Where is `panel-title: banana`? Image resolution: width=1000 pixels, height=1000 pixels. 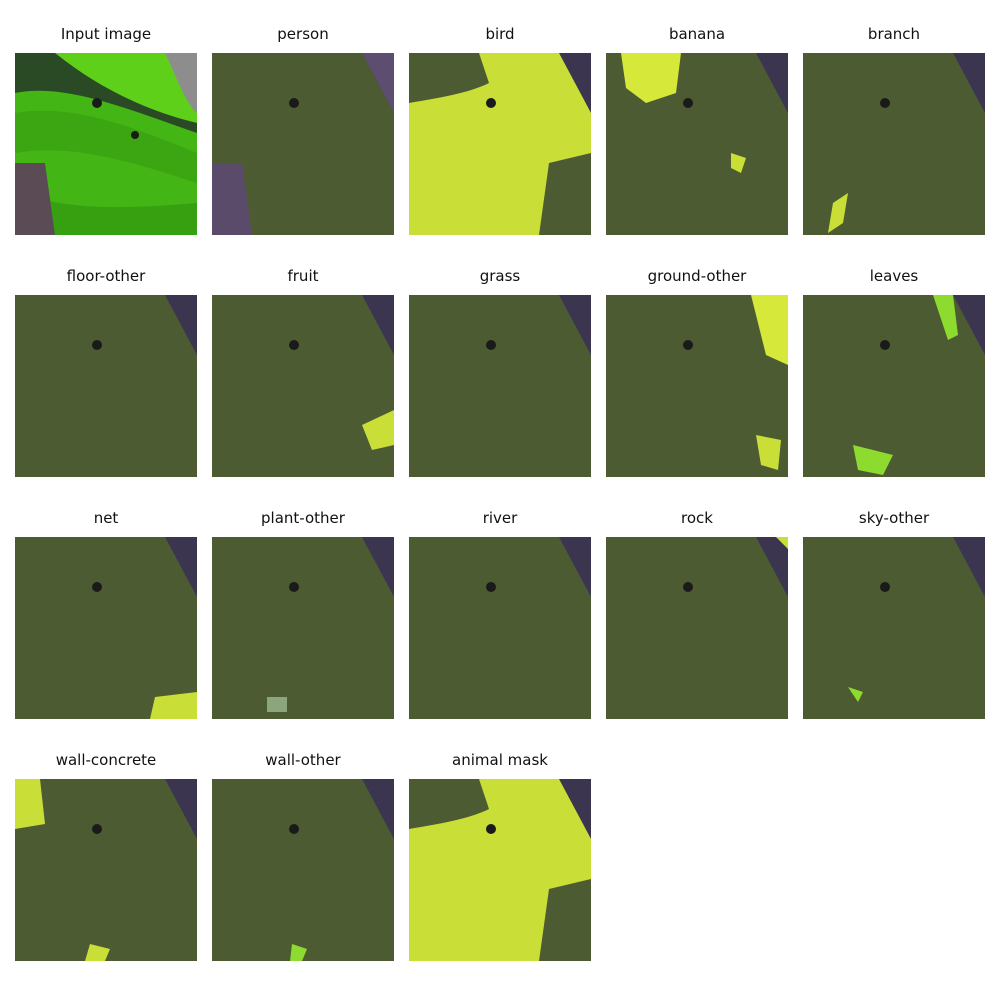
panel-title: banana is located at coordinates (697, 34).